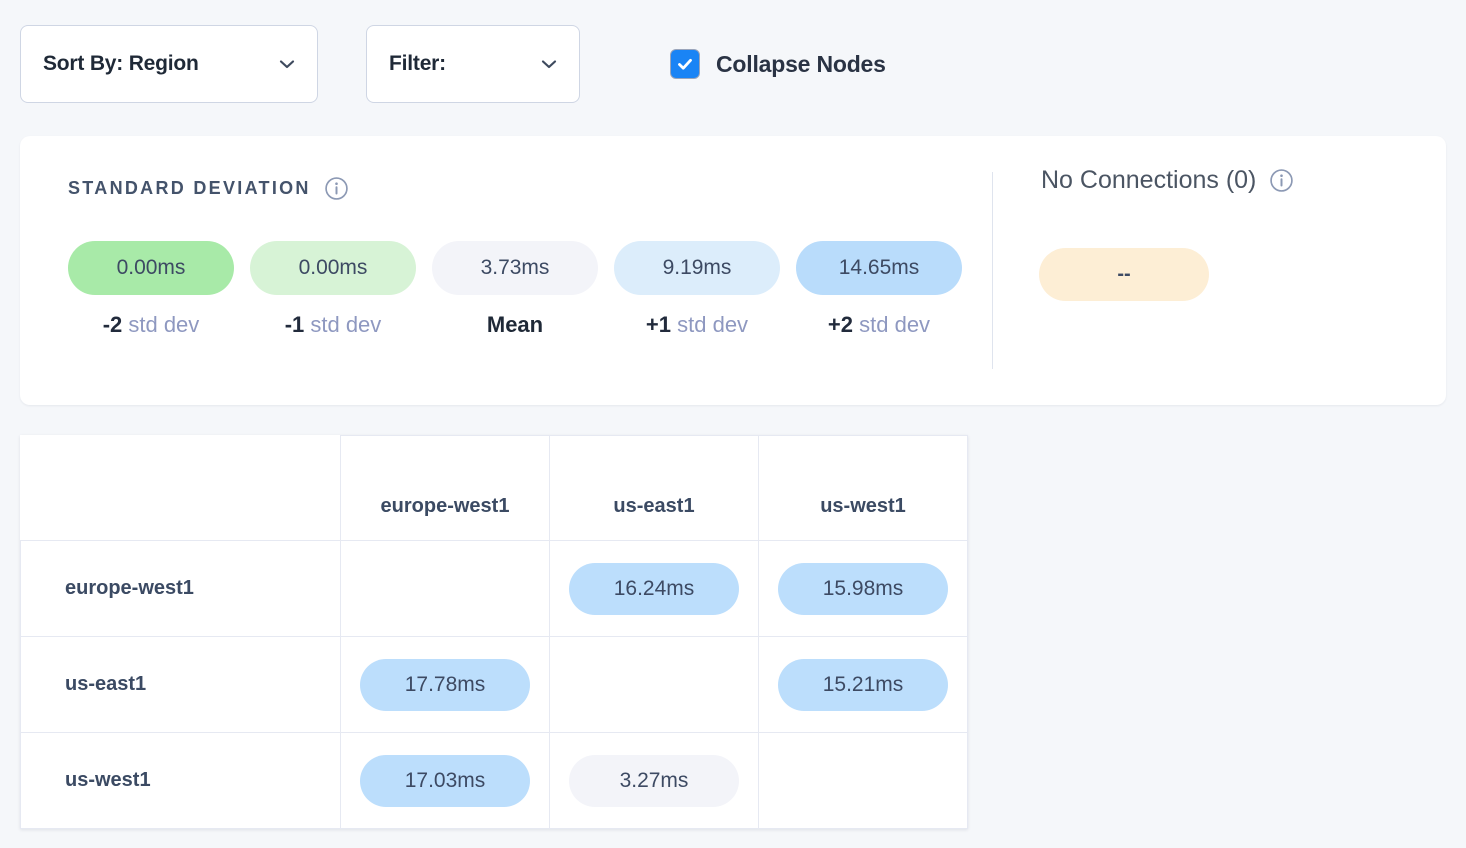  I want to click on matrix-column-header: us-east1, so click(654, 488).